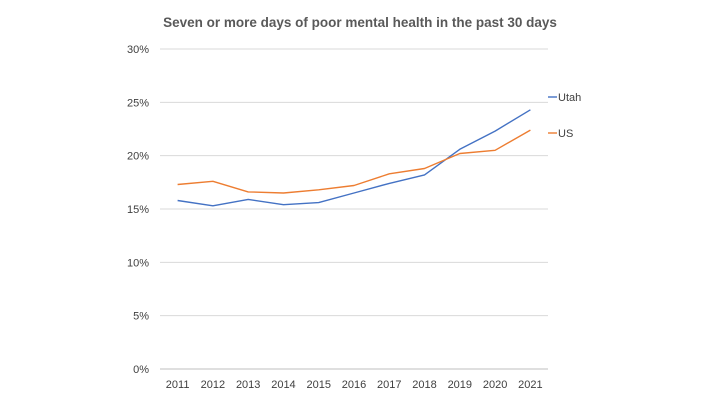 The height and width of the screenshot is (405, 720). What do you see at coordinates (460, 385) in the screenshot?
I see `x-tick-label: 2019` at bounding box center [460, 385].